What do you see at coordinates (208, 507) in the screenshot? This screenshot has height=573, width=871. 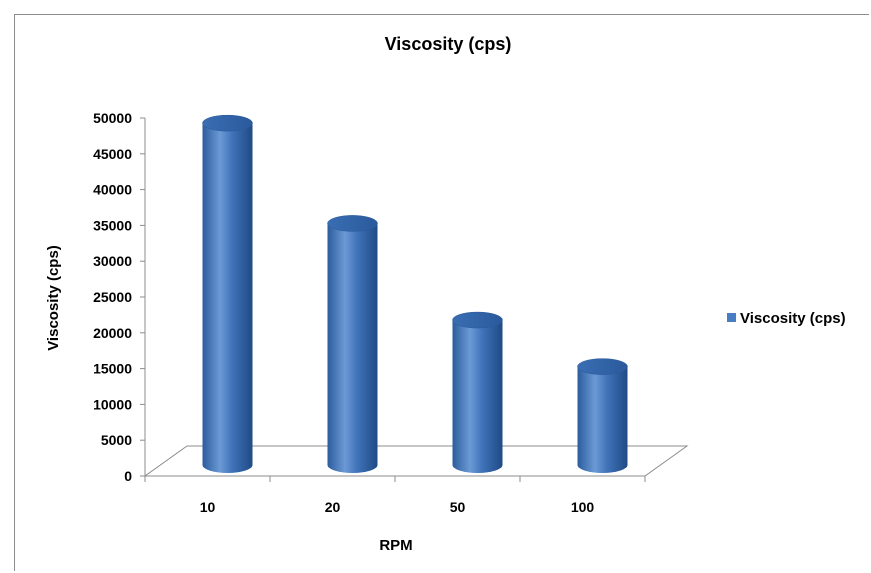 I see `x-tick-label: 10` at bounding box center [208, 507].